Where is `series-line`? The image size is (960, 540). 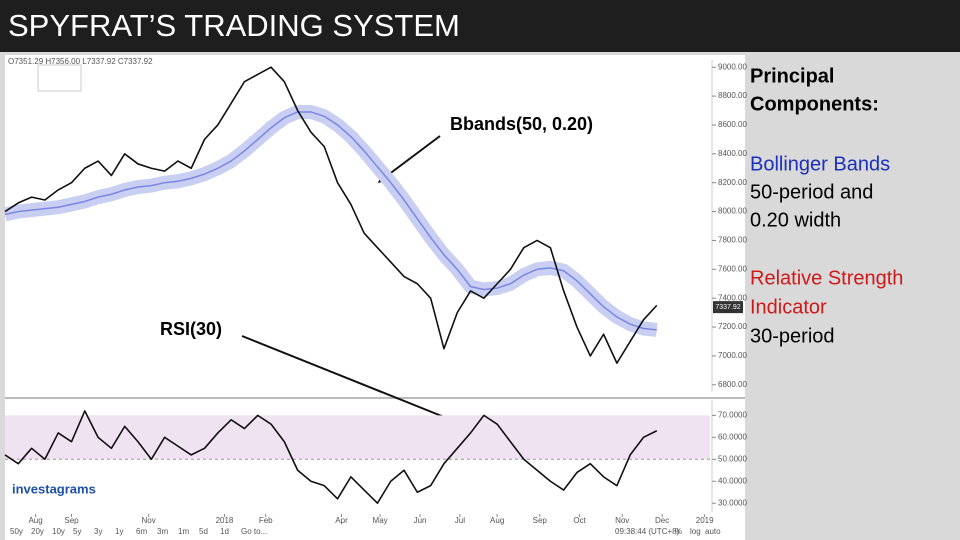
series-line is located at coordinates (331, 457).